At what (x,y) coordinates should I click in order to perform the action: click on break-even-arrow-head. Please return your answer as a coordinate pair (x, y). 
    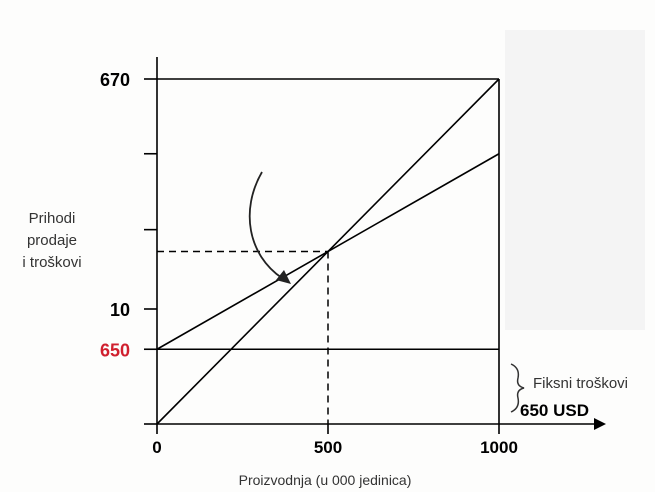
    Looking at the image, I should click on (283, 277).